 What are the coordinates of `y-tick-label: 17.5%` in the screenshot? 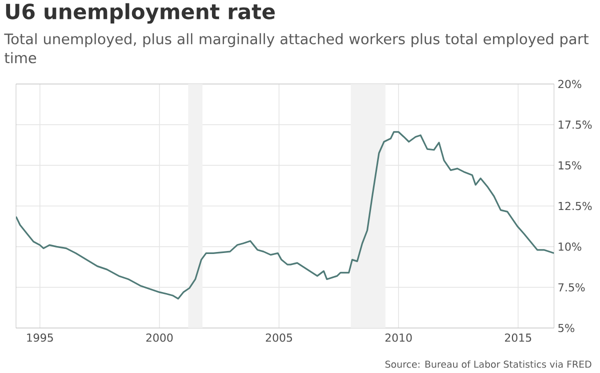 It's located at (575, 124).